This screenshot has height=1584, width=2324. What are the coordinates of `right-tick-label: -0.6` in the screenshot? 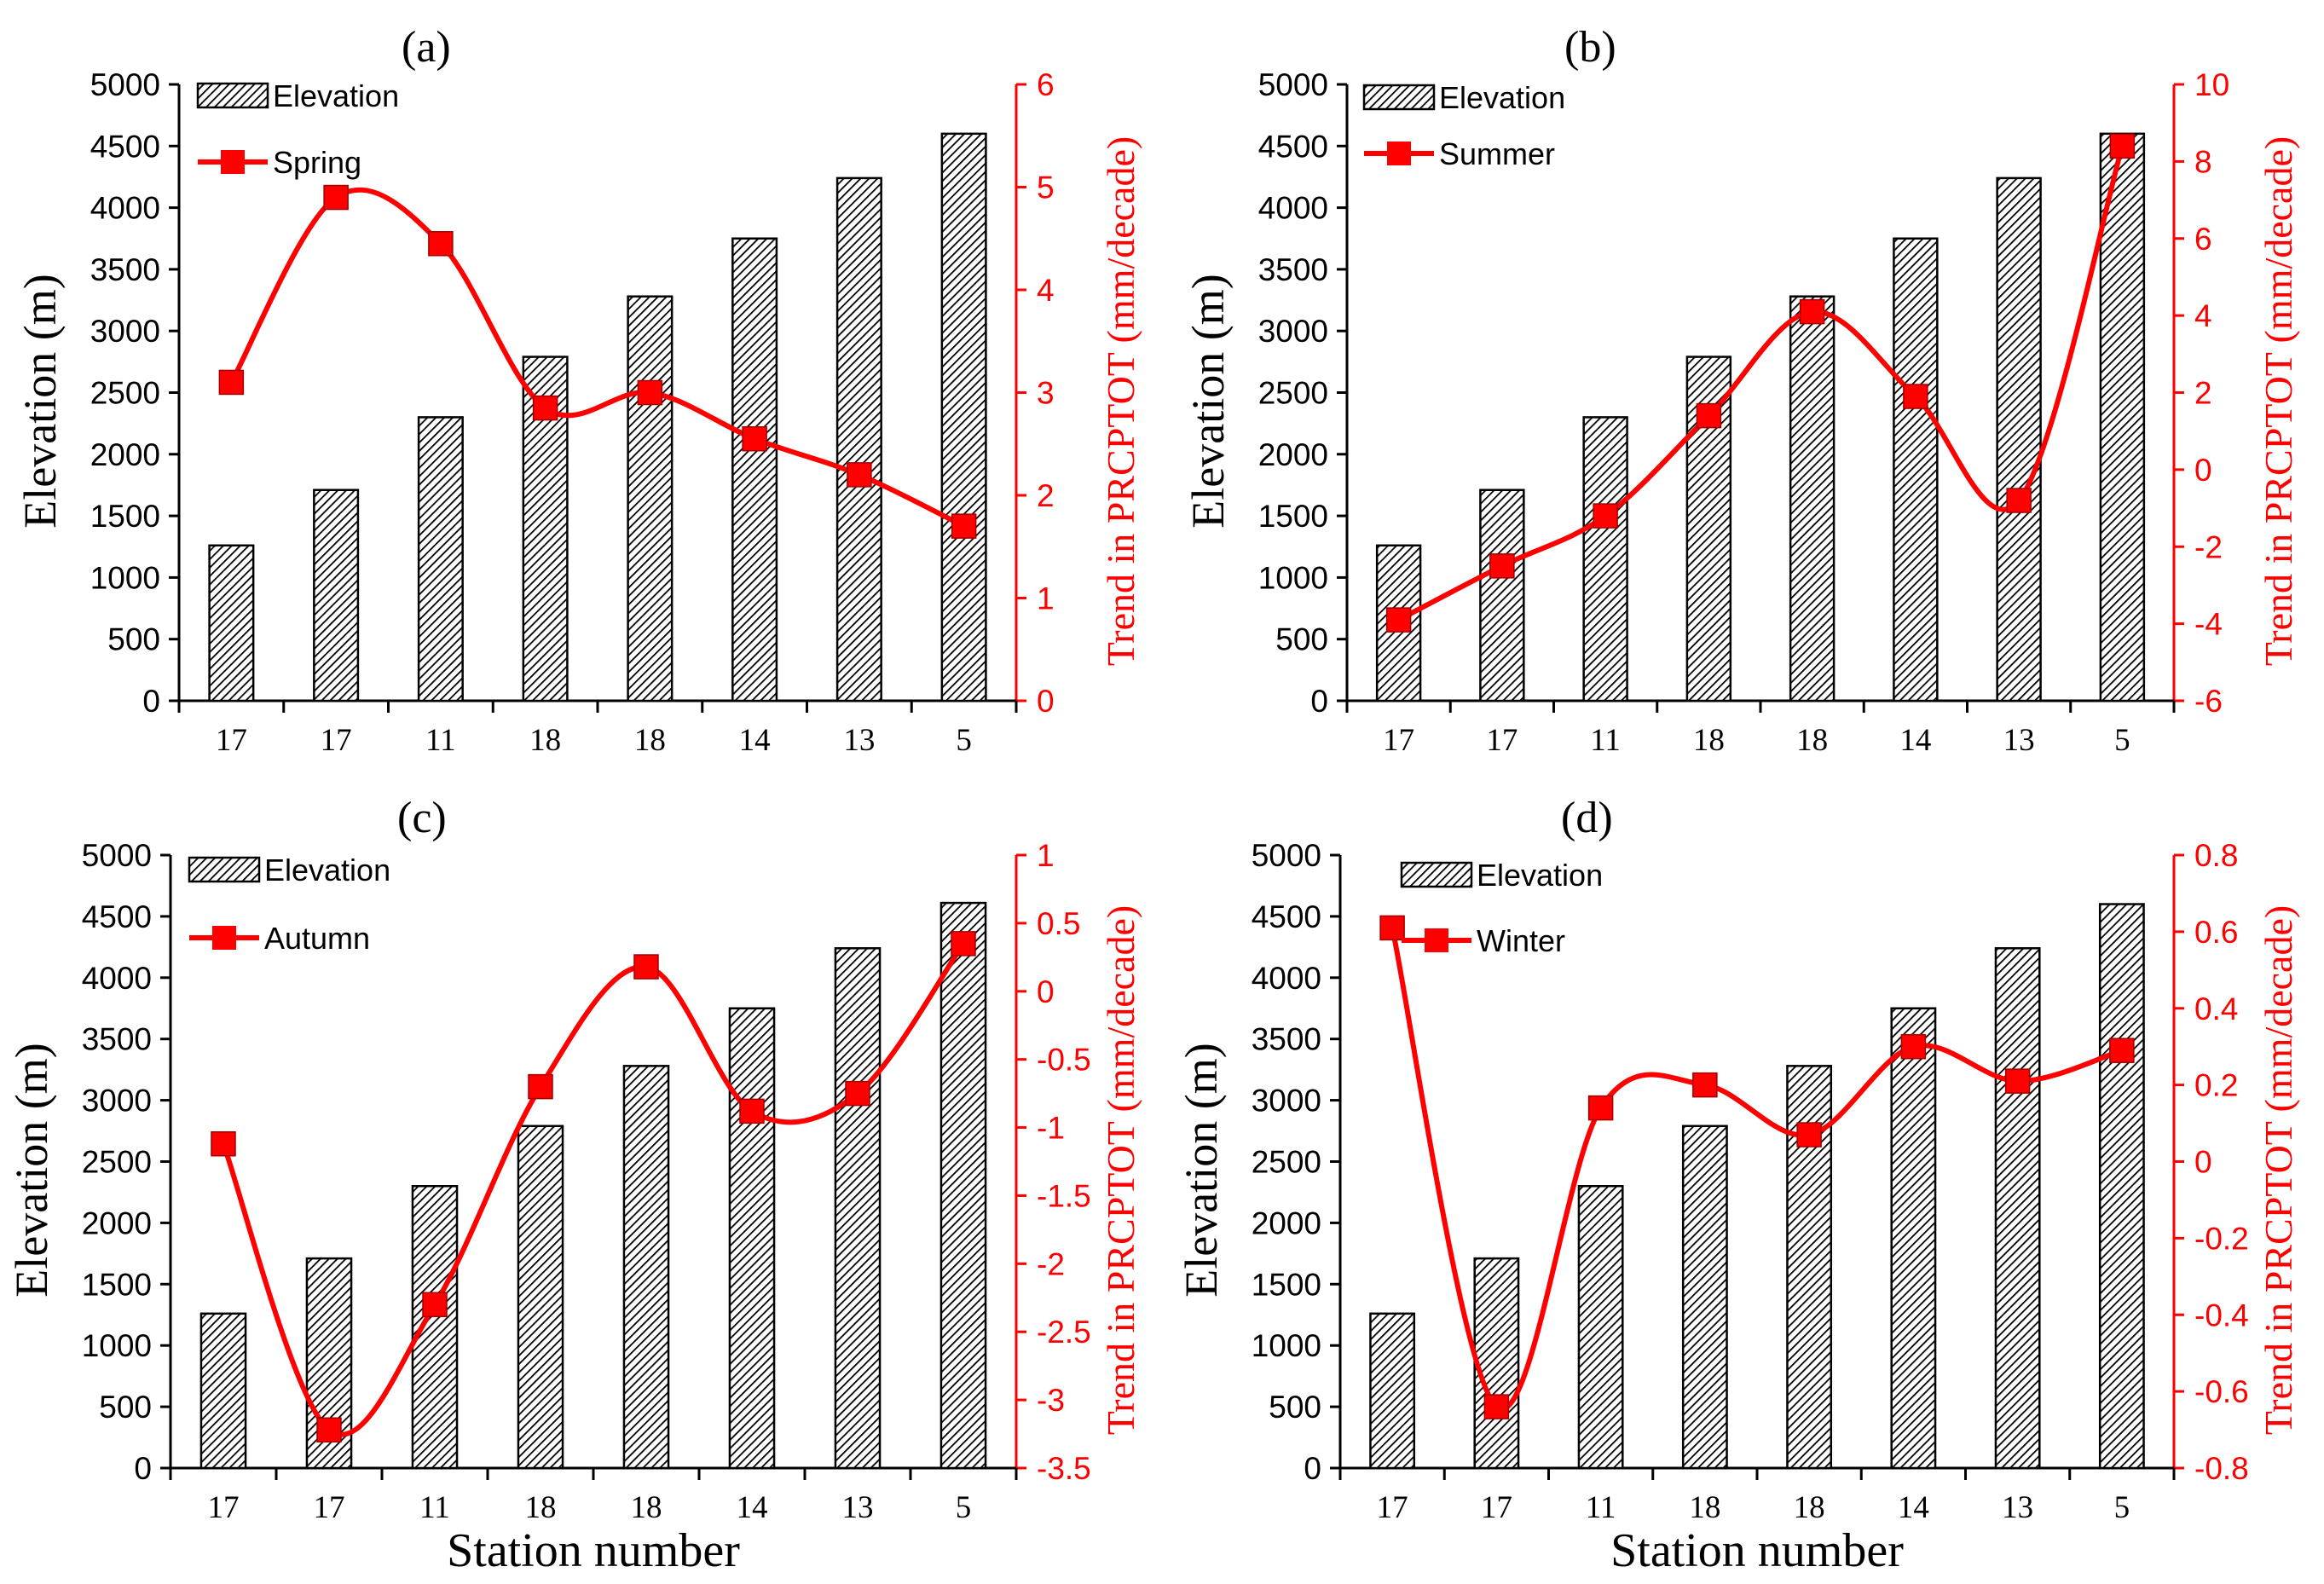 It's located at (2221, 1391).